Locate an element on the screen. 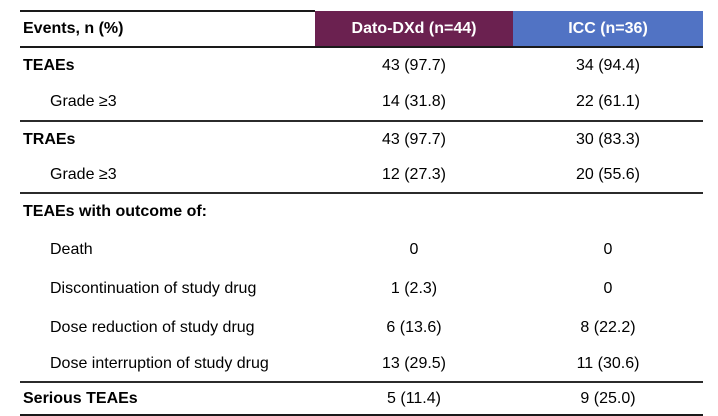 The image size is (718, 416). value-cell-icc: 9 (25.0) is located at coordinates (608, 399).